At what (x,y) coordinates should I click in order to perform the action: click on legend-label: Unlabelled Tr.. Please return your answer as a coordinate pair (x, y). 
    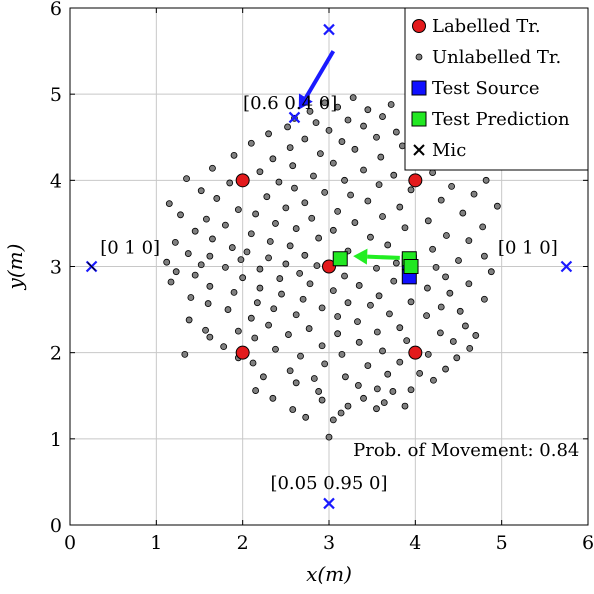
    Looking at the image, I should click on (496, 57).